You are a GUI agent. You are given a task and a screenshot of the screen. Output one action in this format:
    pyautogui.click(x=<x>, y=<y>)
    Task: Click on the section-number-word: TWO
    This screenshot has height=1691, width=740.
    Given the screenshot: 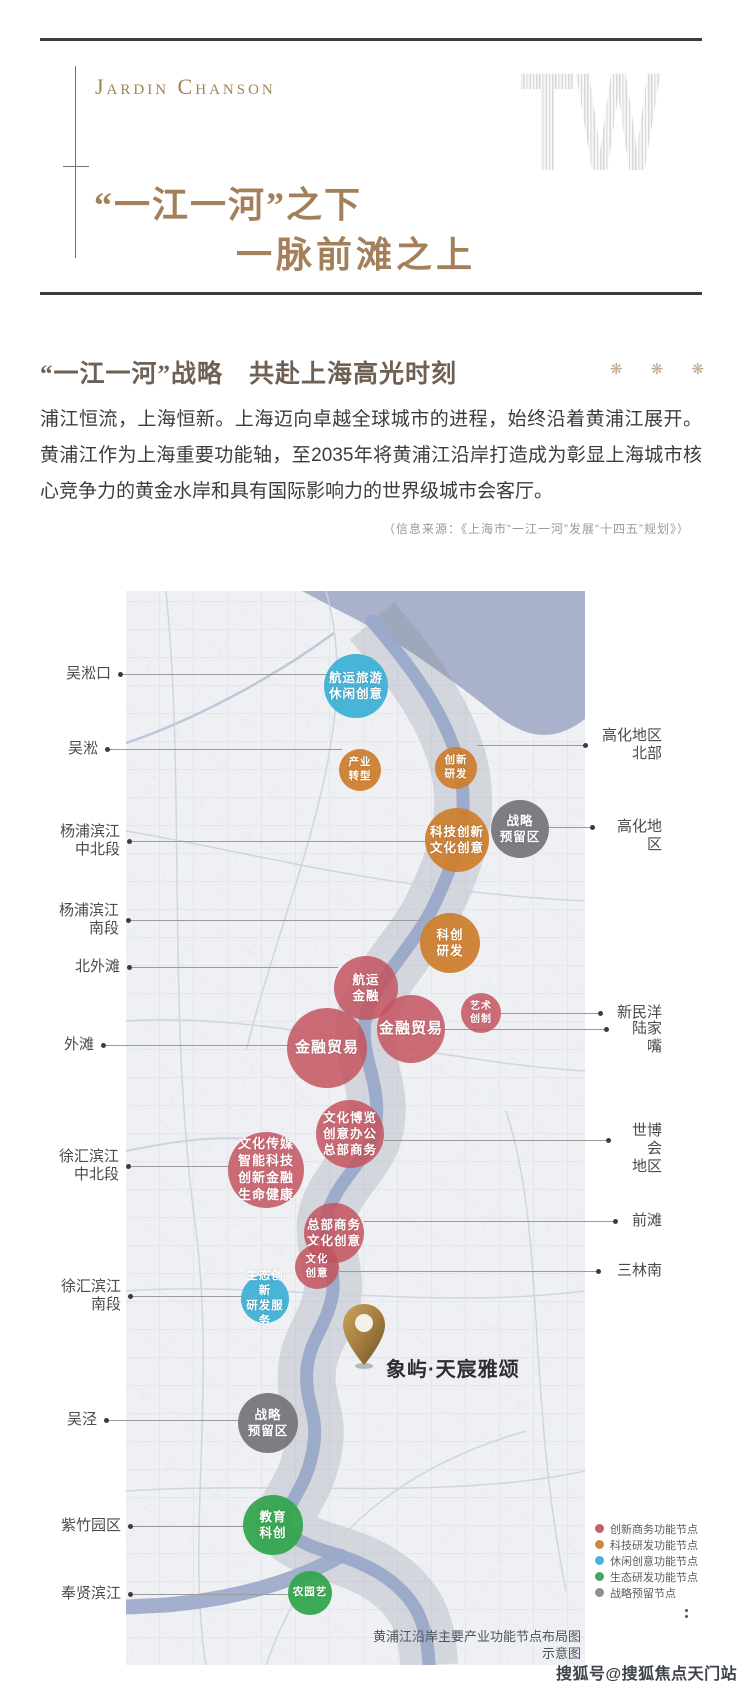 What is the action you would take?
    pyautogui.click(x=626, y=121)
    